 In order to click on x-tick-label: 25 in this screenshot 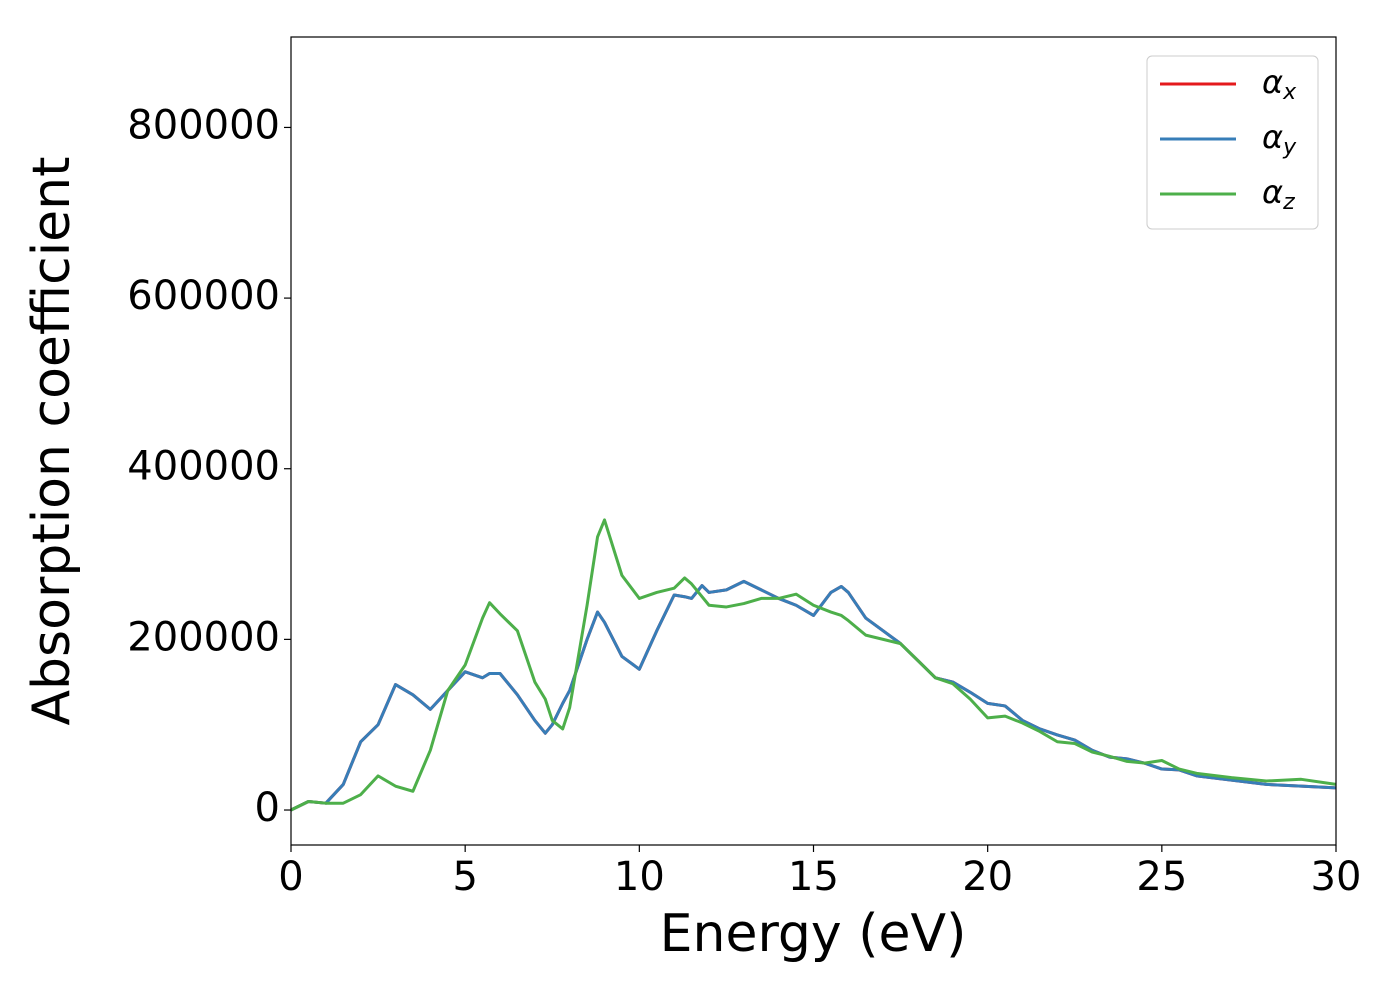, I will do `click(1161, 877)`.